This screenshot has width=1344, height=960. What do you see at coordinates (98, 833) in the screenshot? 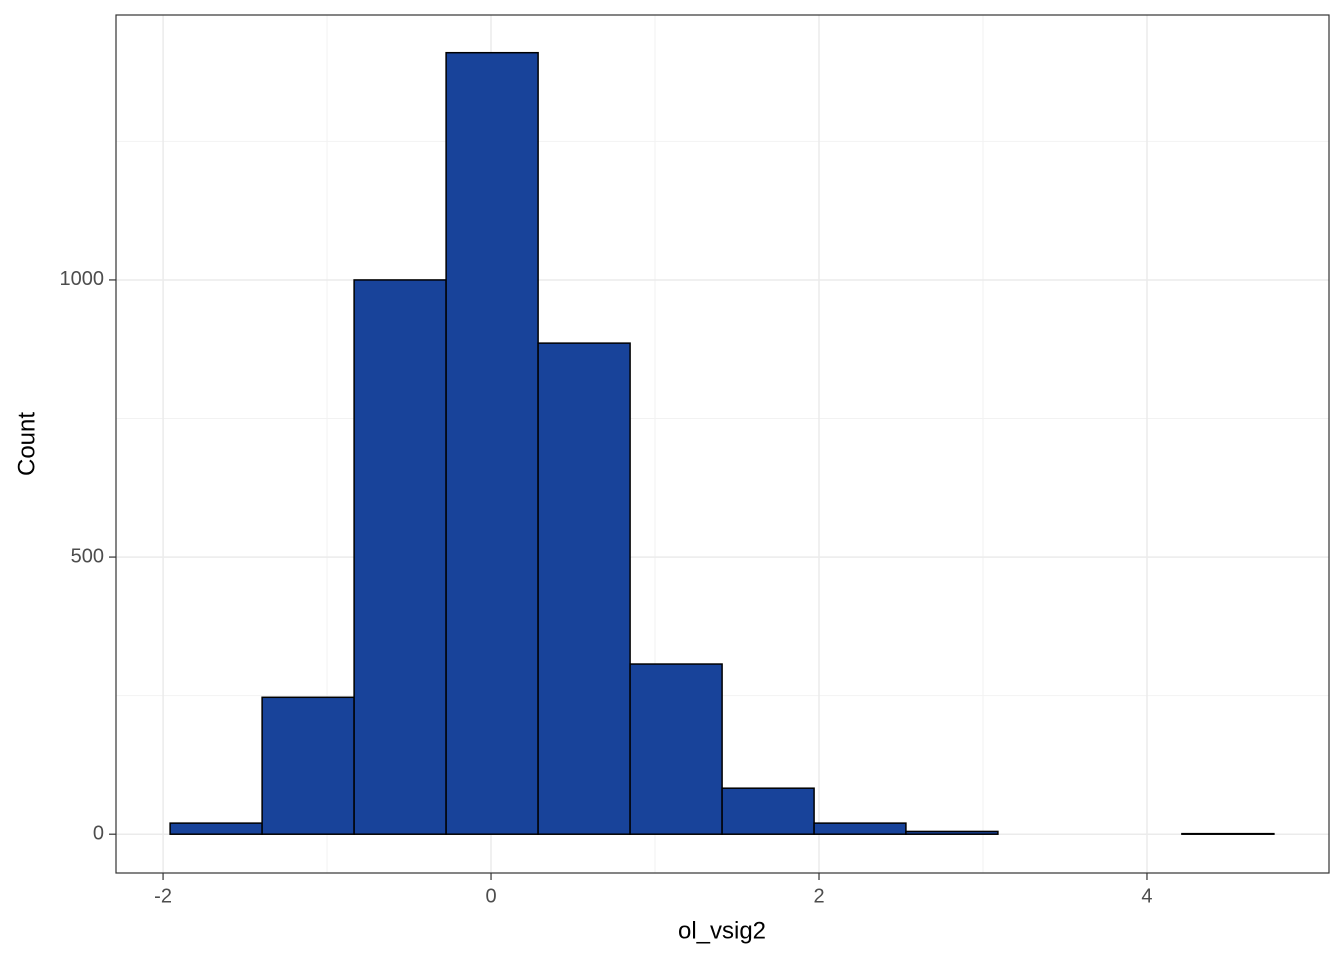
I see `y-tick-label: 0` at bounding box center [98, 833].